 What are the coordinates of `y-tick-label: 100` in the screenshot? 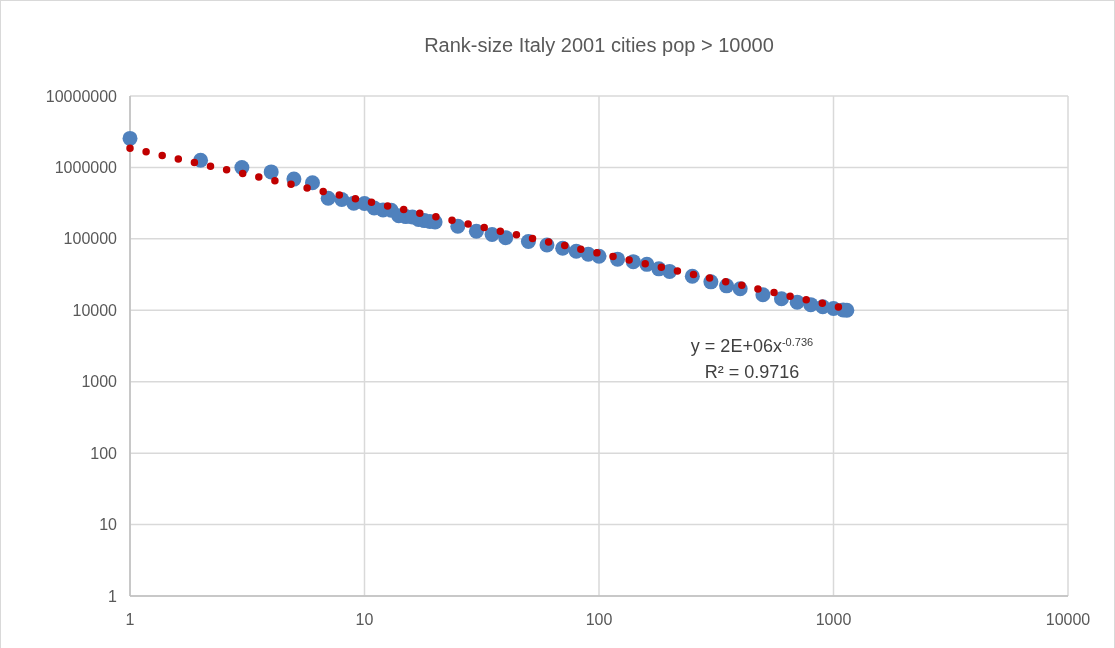 It's located at (104, 453).